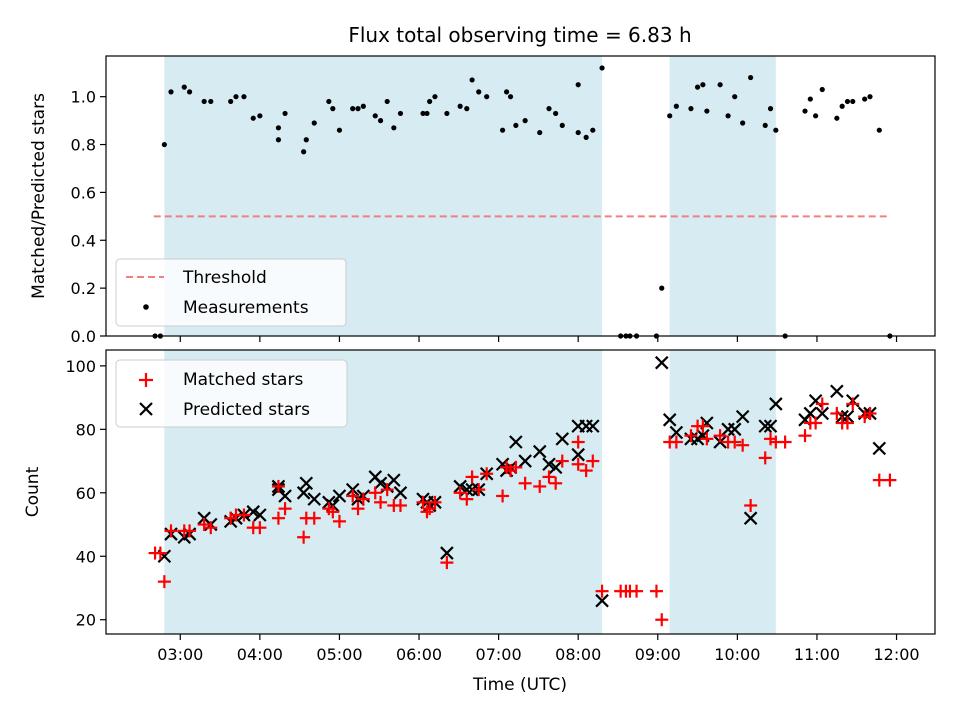 The image size is (960, 720). Describe the element at coordinates (231, 393) in the screenshot. I see `bottom-legend-box` at that location.